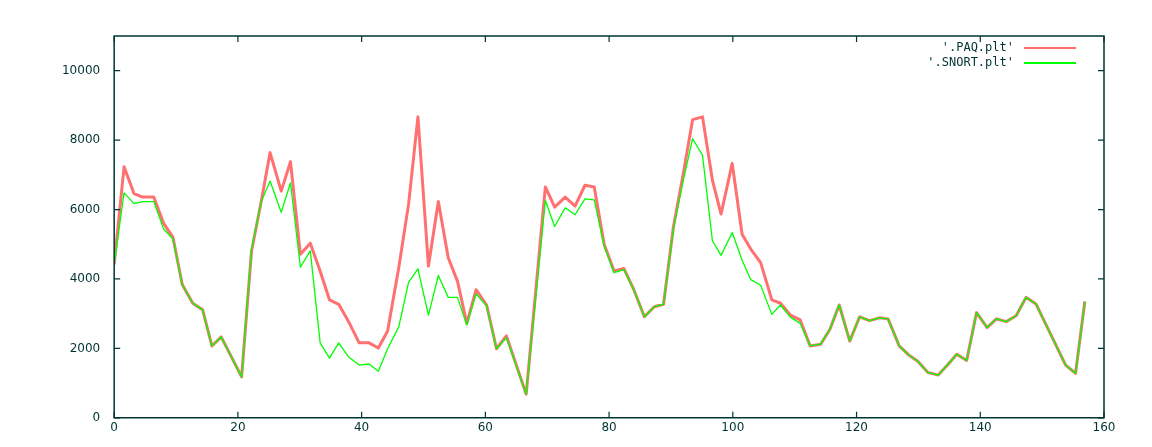 The height and width of the screenshot is (447, 1152). What do you see at coordinates (96, 416) in the screenshot?
I see `y-tick-label: 0` at bounding box center [96, 416].